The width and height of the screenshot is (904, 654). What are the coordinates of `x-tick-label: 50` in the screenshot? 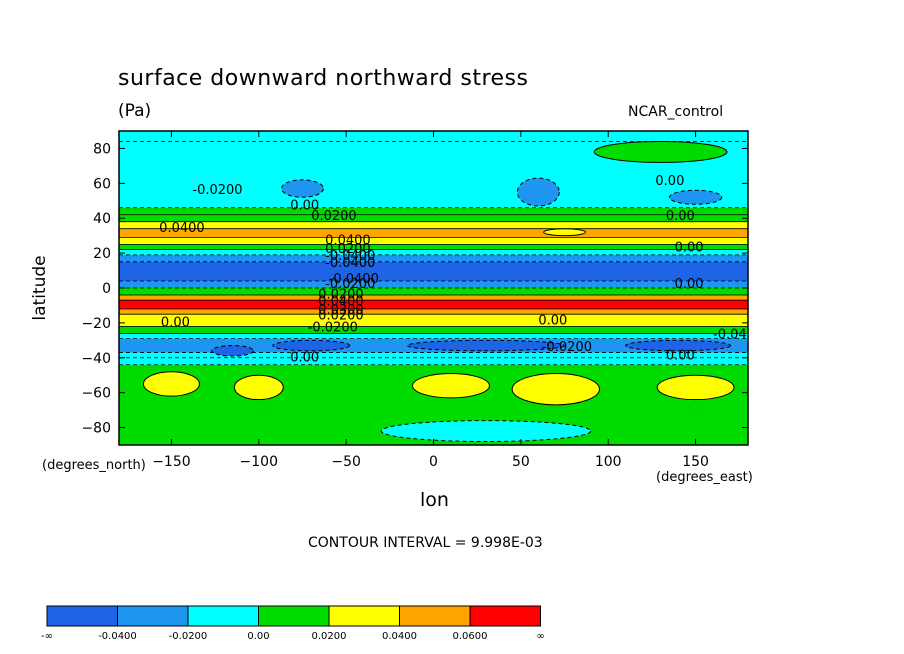 It's located at (521, 462).